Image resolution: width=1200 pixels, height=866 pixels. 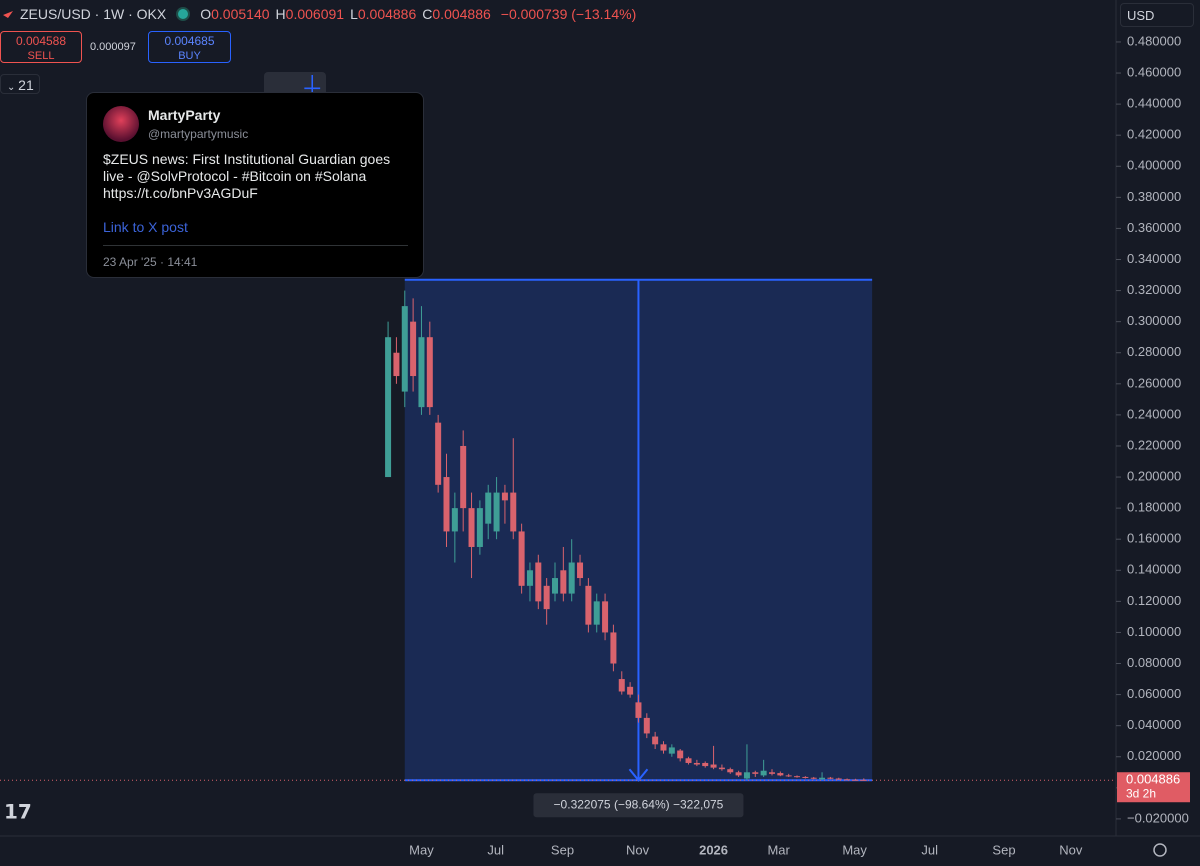 What do you see at coordinates (1154, 258) in the screenshot?
I see `y-tick-label: 0.340000` at bounding box center [1154, 258].